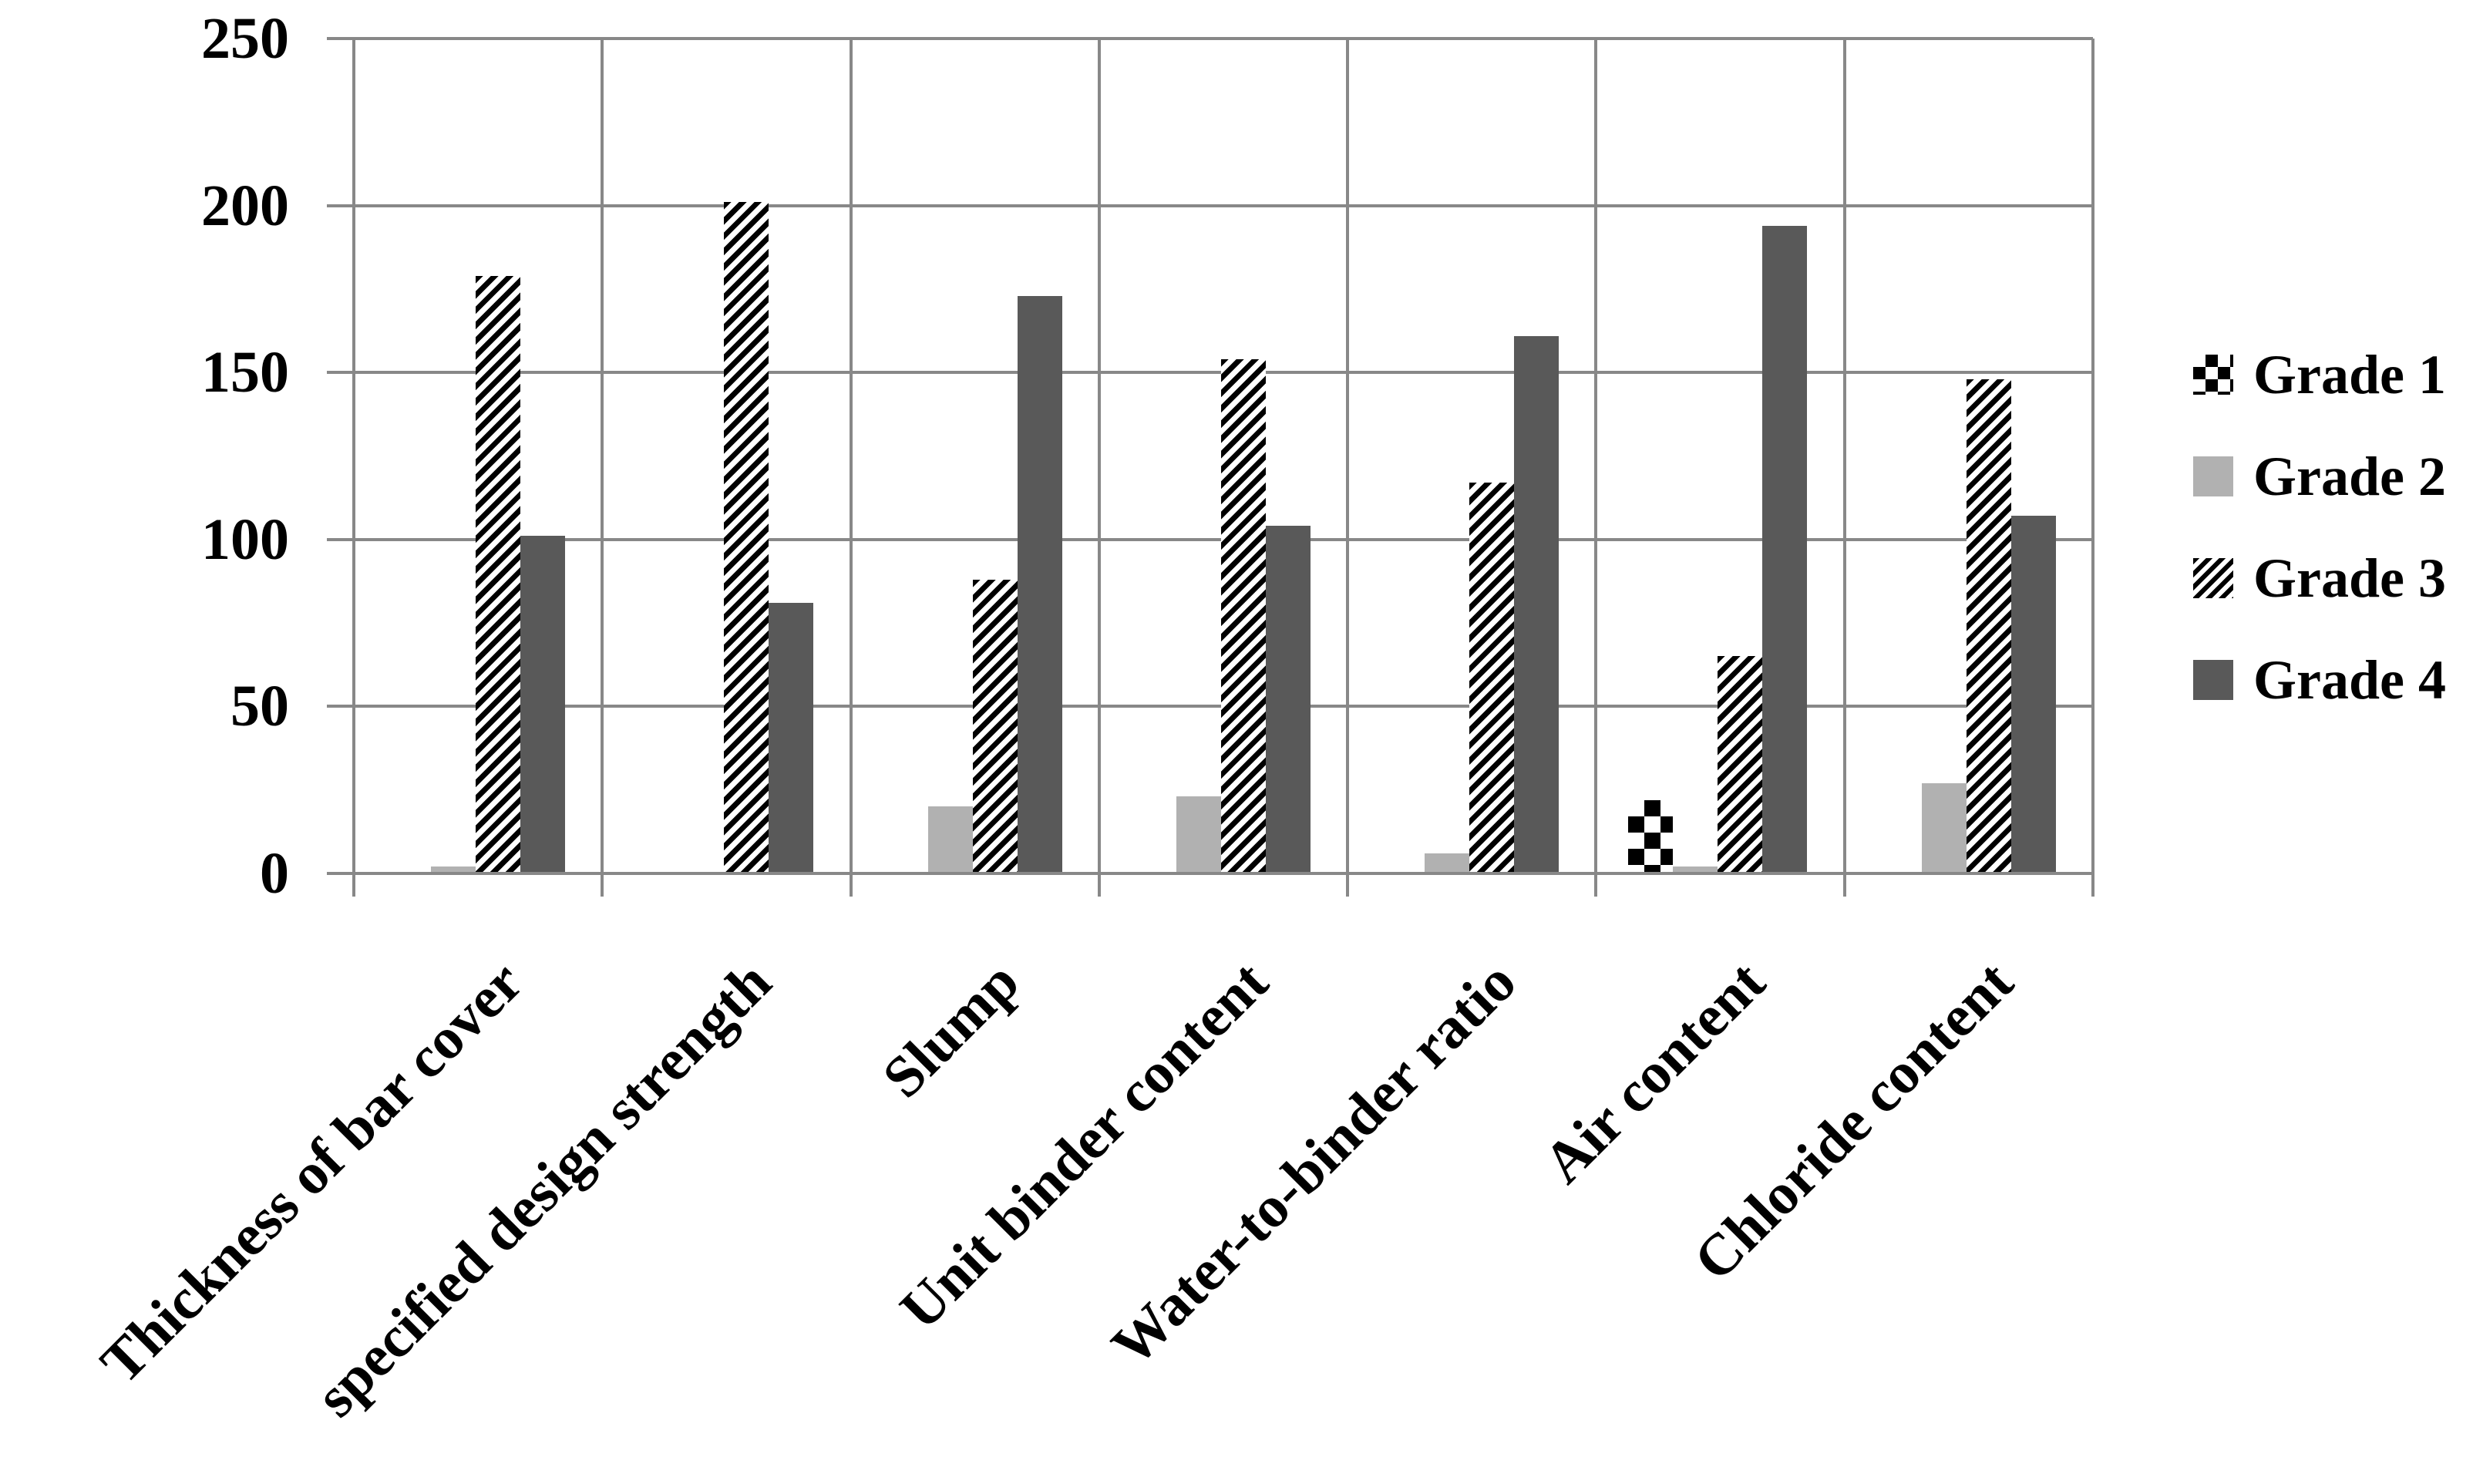 The width and height of the screenshot is (2473, 1484). I want to click on category-label-slump: Slump, so click(951, 1030).